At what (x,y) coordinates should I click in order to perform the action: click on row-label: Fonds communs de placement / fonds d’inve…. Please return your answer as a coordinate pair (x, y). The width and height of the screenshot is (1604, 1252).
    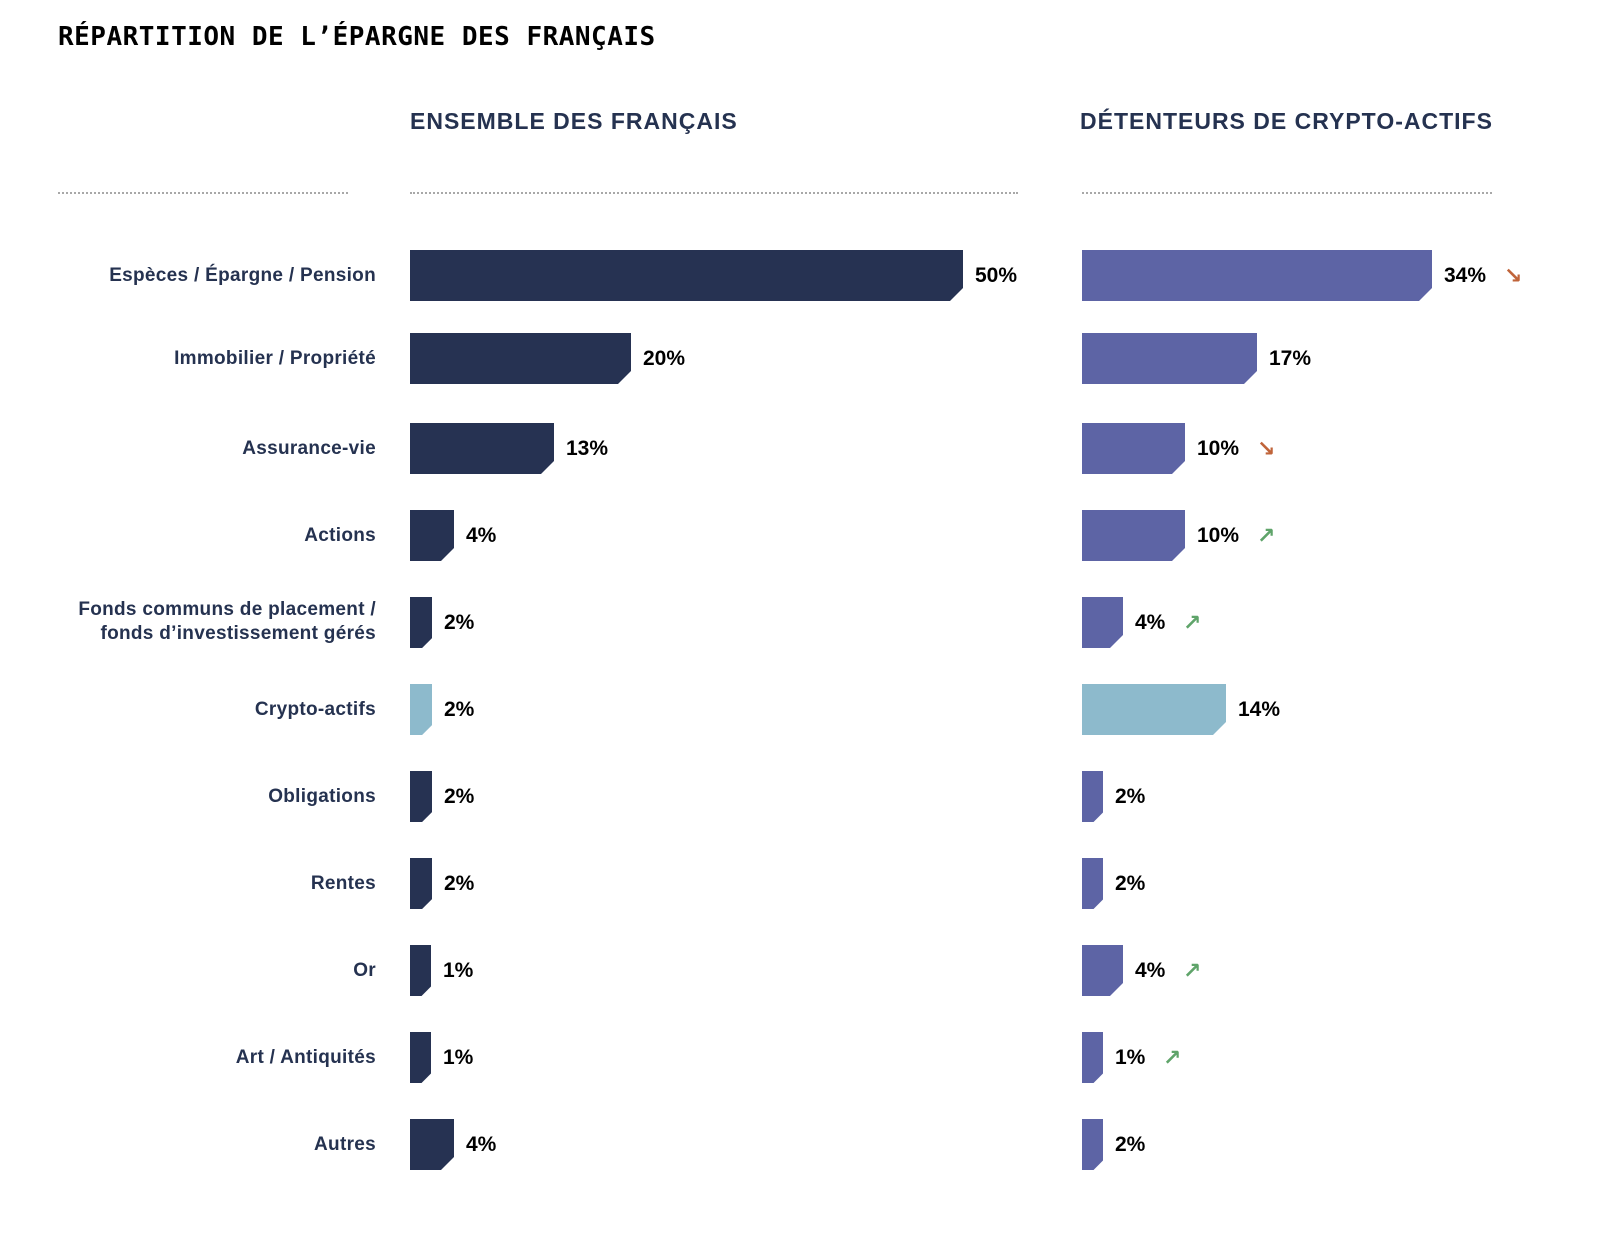
    Looking at the image, I should click on (206, 622).